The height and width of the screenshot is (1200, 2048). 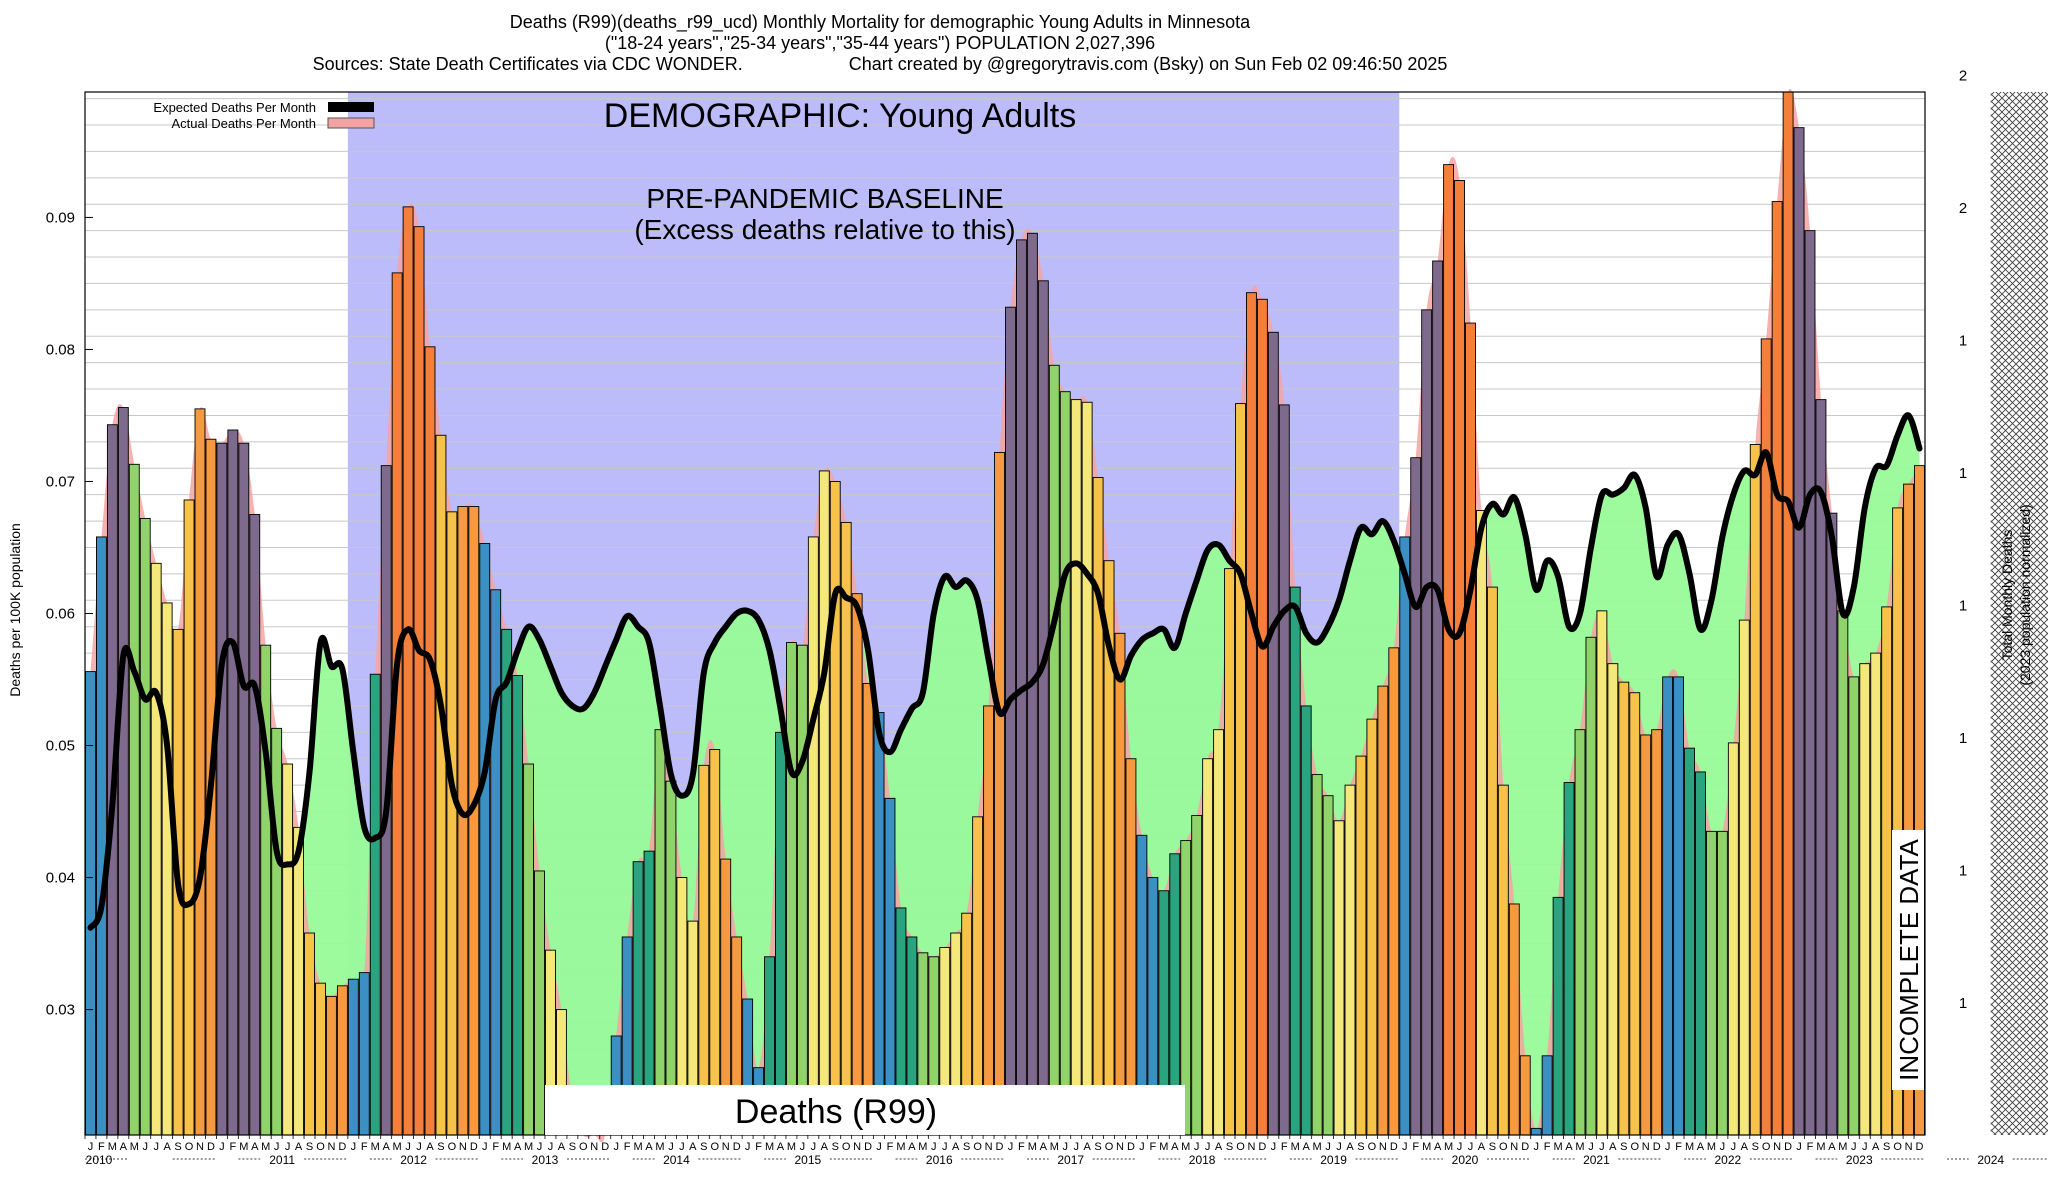 I want to click on incomplete-label: INCOMPLETE DATA, so click(x=1909, y=959).